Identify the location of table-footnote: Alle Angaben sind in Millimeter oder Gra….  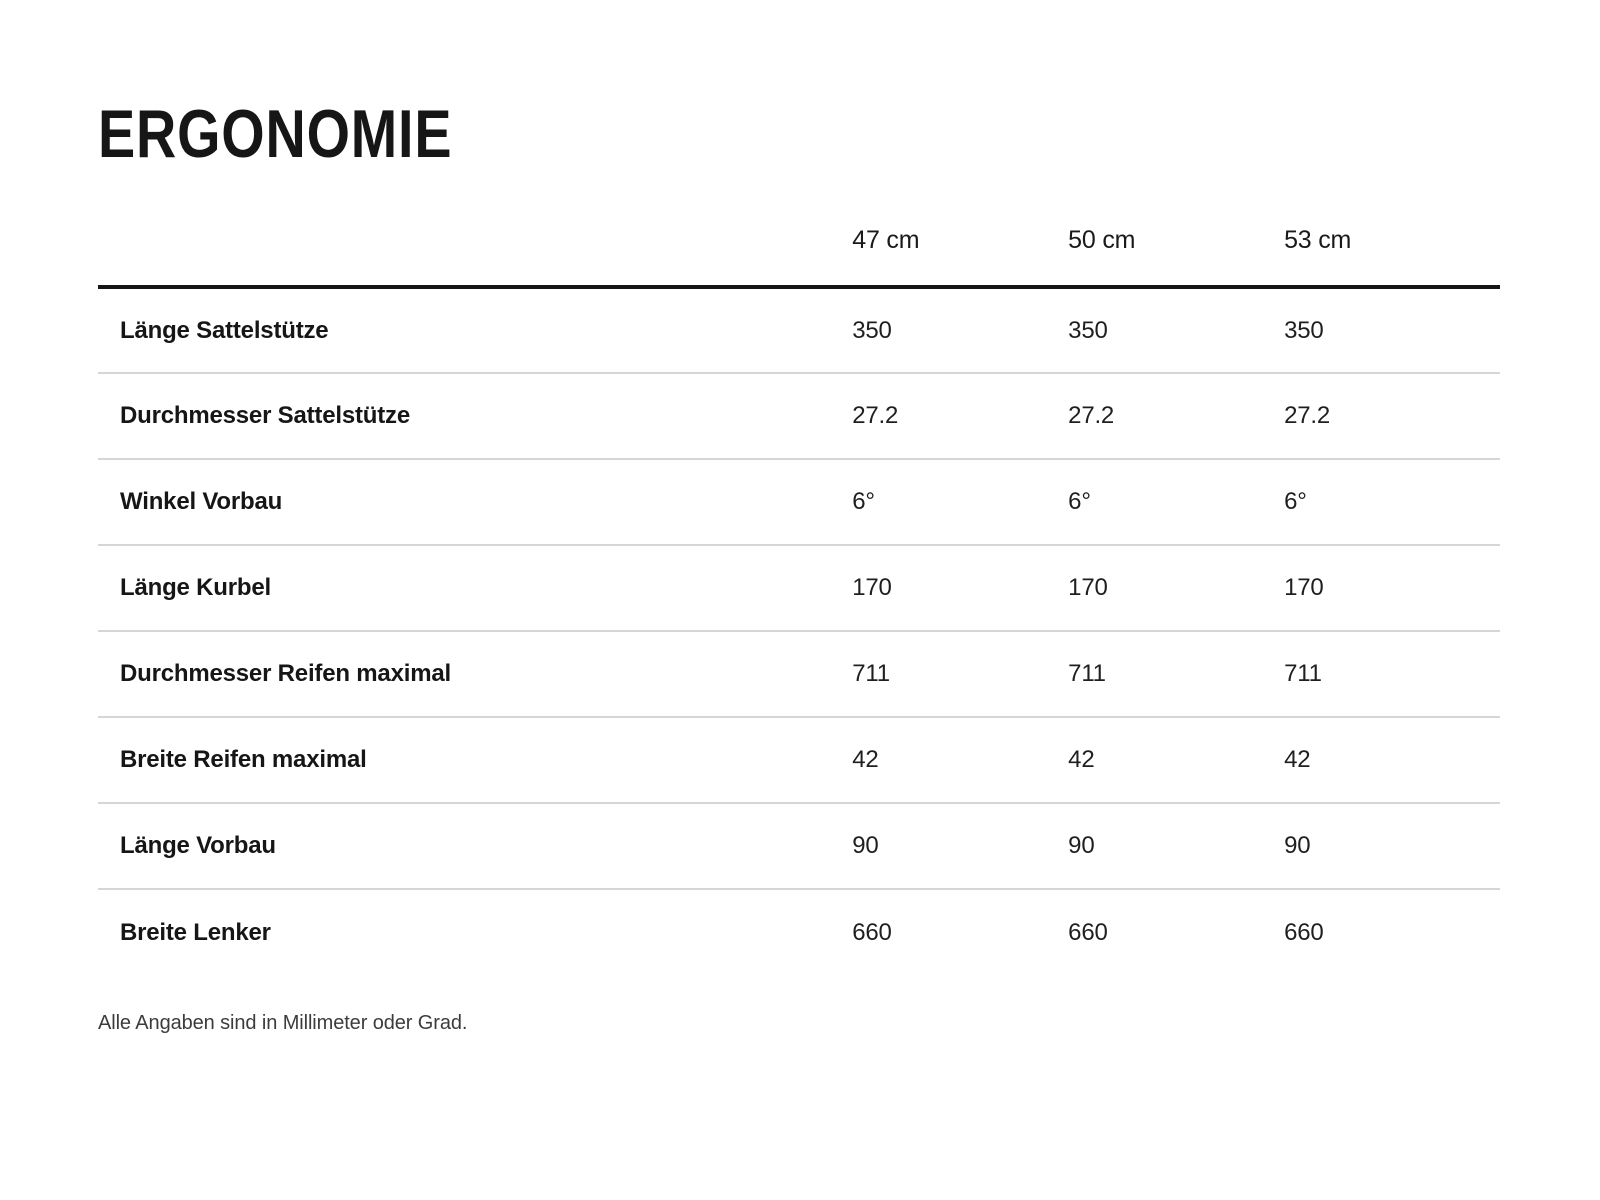
(283, 1023).